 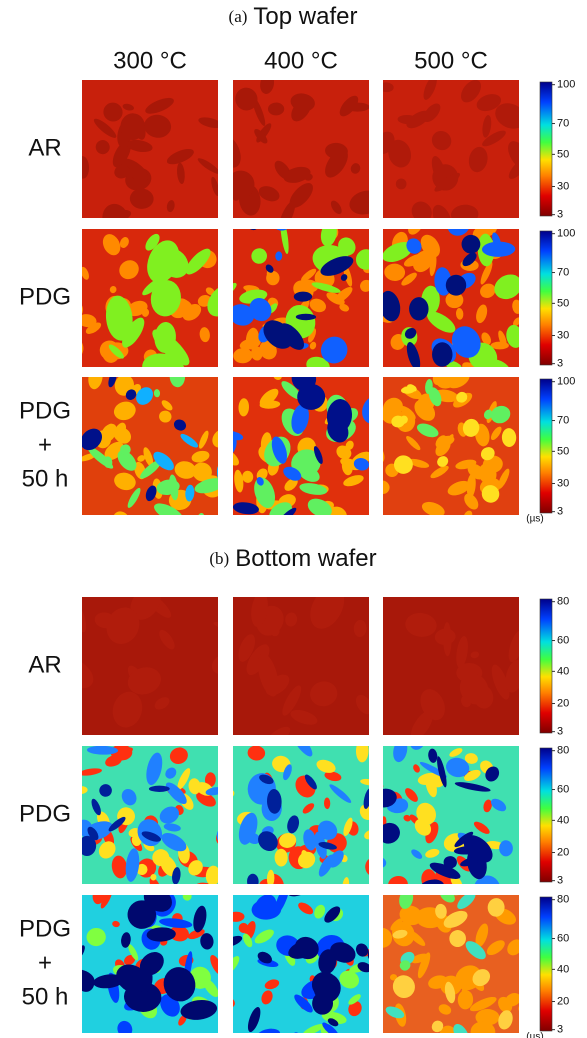 What do you see at coordinates (563, 303) in the screenshot?
I see `colorbar-tick-label: 50` at bounding box center [563, 303].